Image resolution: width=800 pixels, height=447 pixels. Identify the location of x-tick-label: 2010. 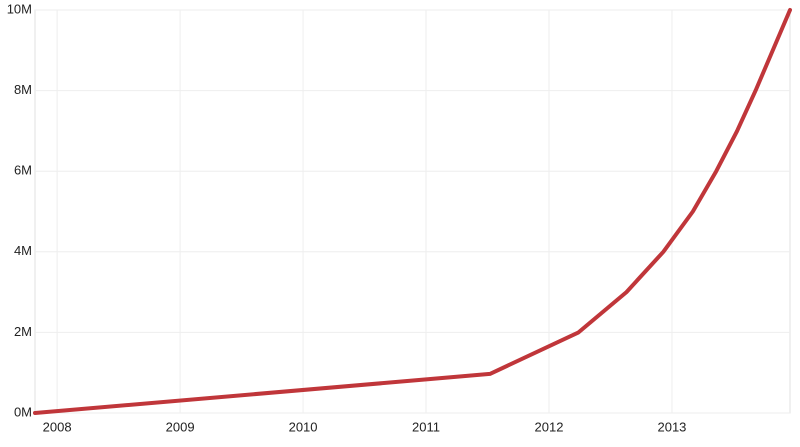
(303, 426).